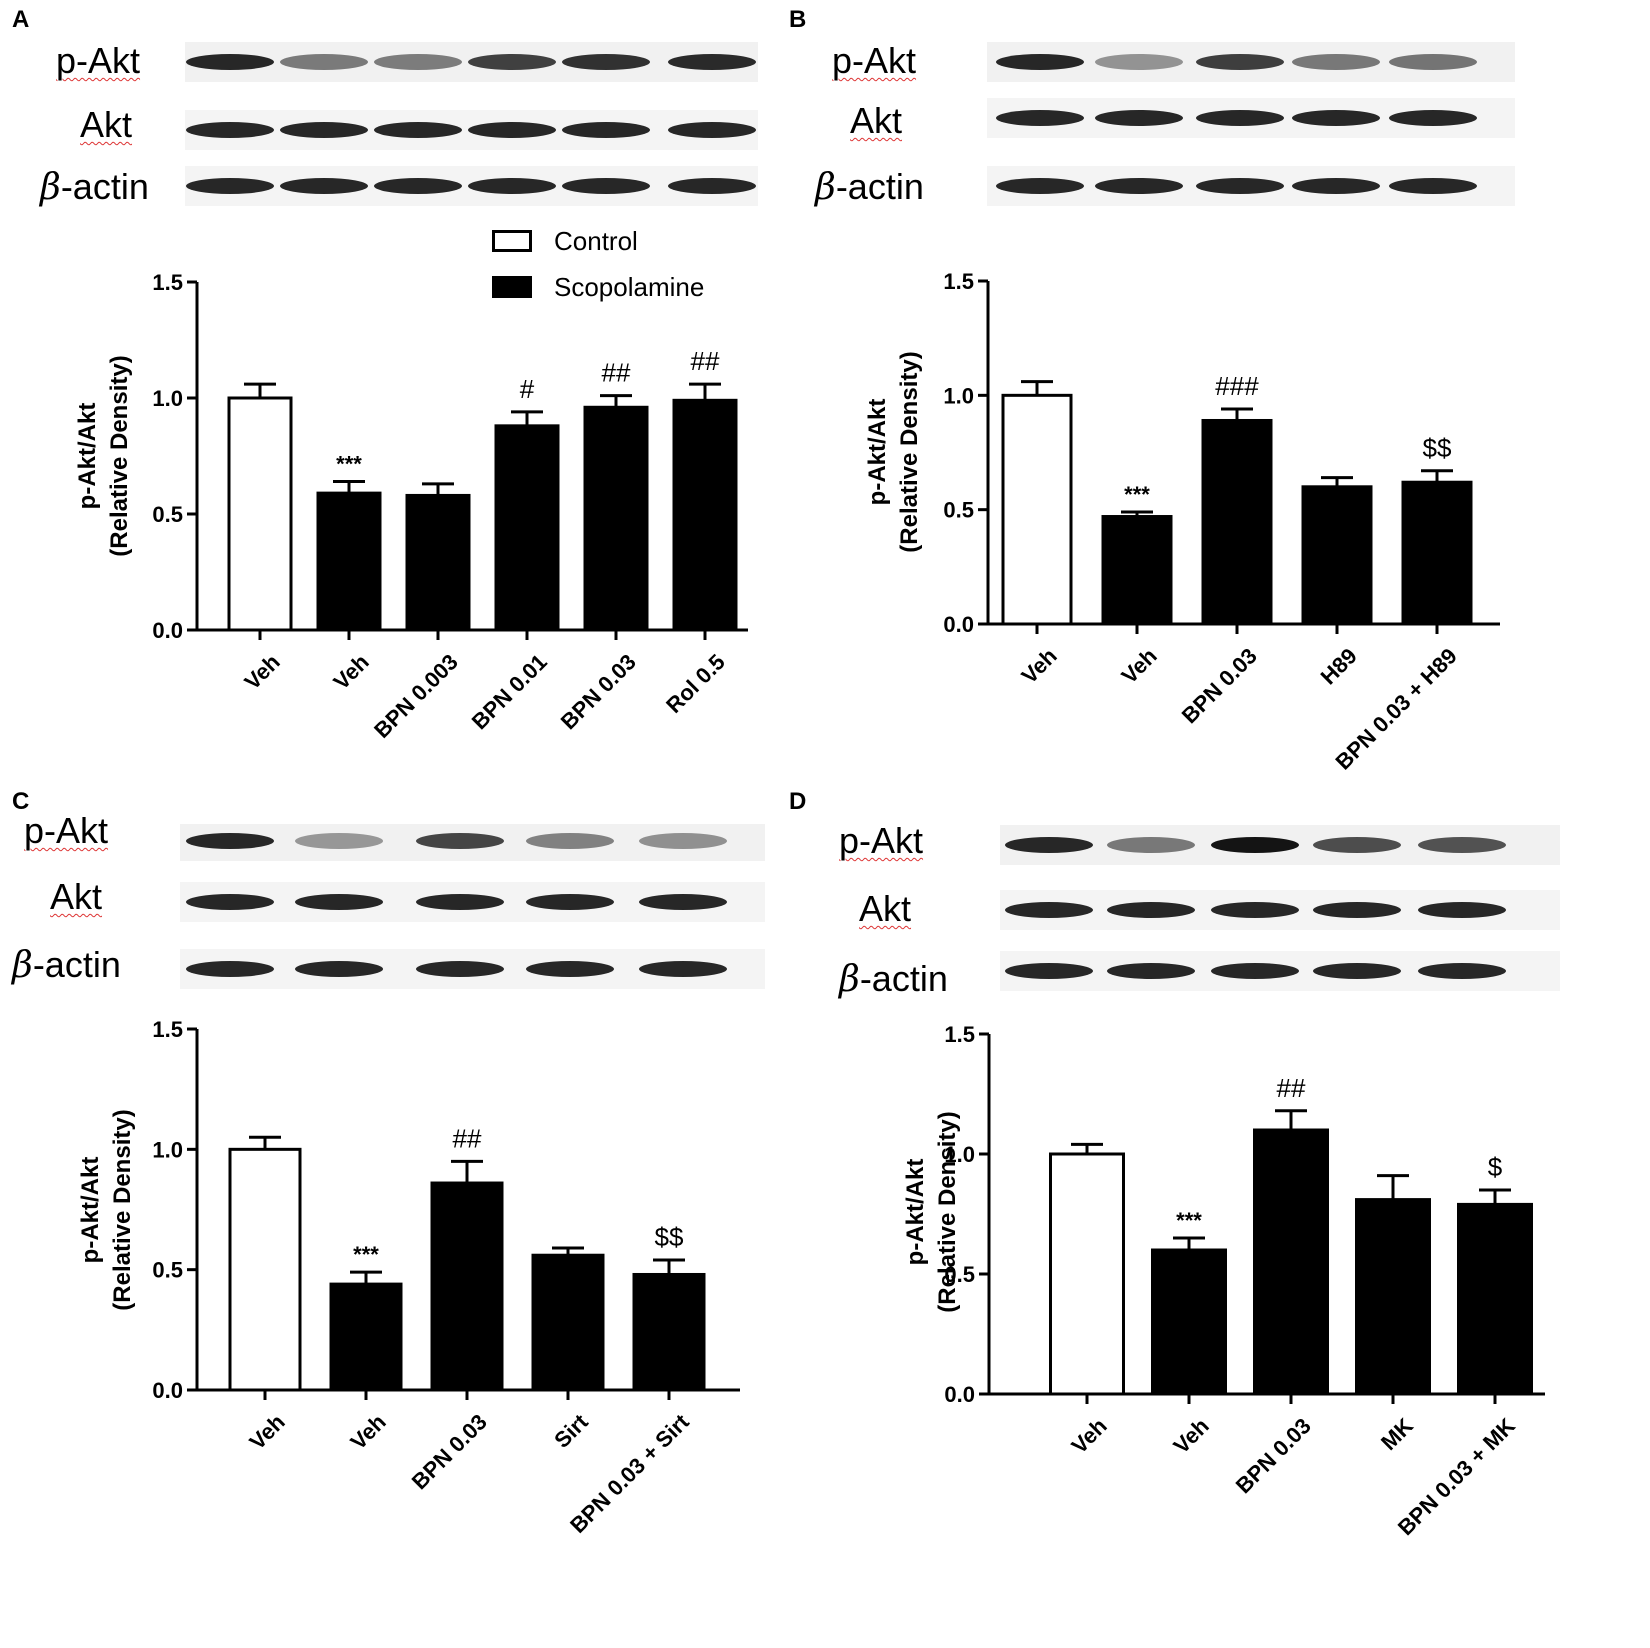  Describe the element at coordinates (1339, 666) in the screenshot. I see `x-tick-label: H89` at that location.